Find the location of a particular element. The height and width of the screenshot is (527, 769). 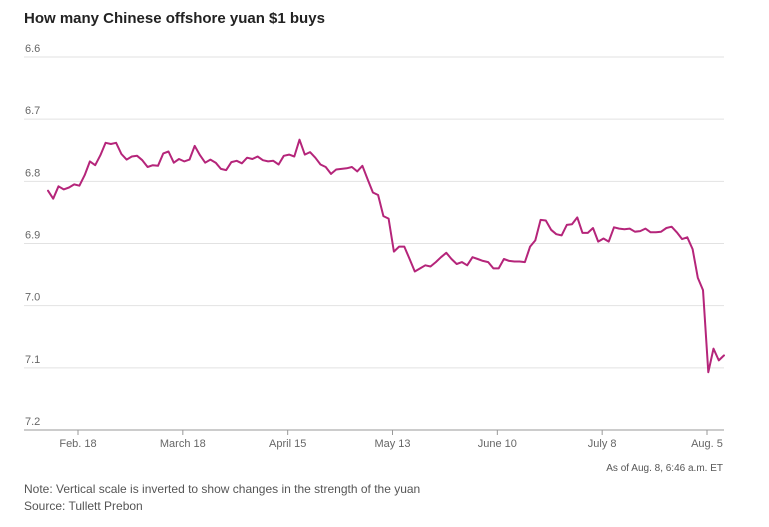

y-tick-label: 7.1 is located at coordinates (32, 360).